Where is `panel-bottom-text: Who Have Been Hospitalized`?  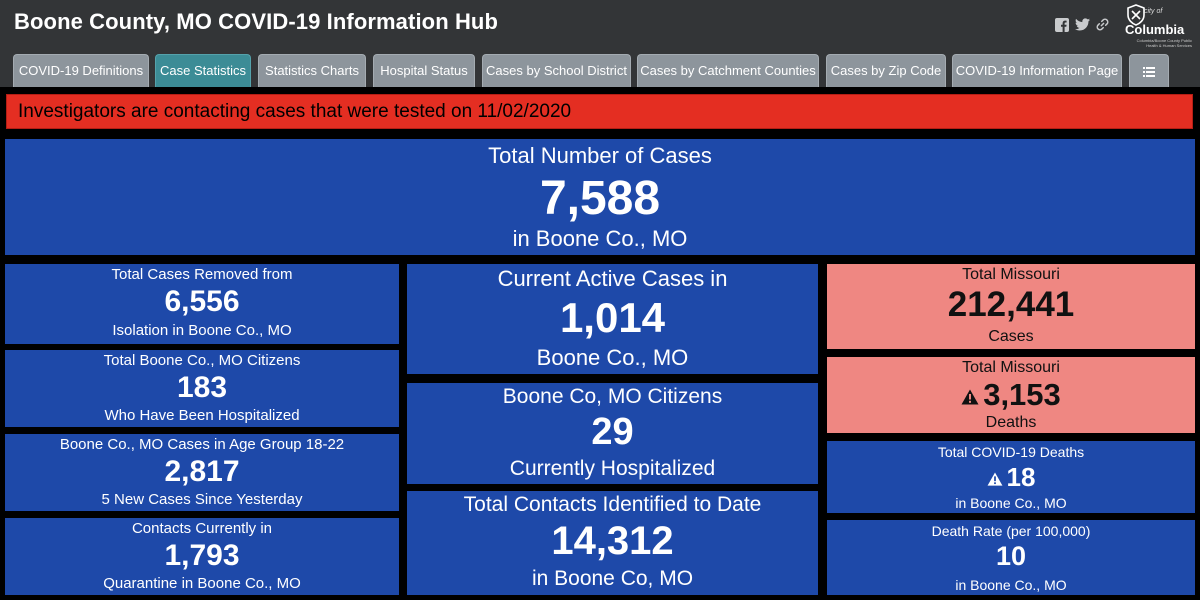 panel-bottom-text: Who Have Been Hospitalized is located at coordinates (202, 415).